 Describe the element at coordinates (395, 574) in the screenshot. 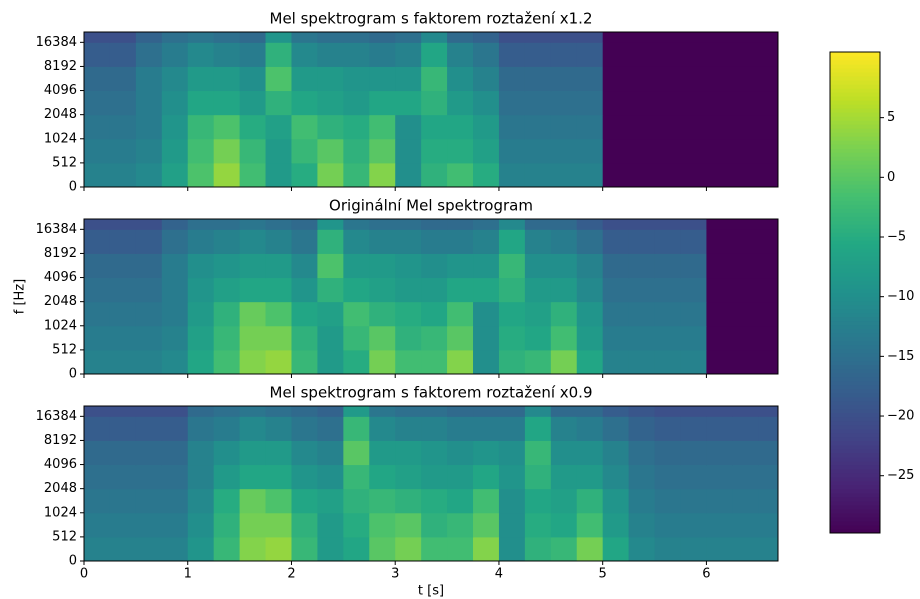

I see `x-tick-label: 3` at that location.